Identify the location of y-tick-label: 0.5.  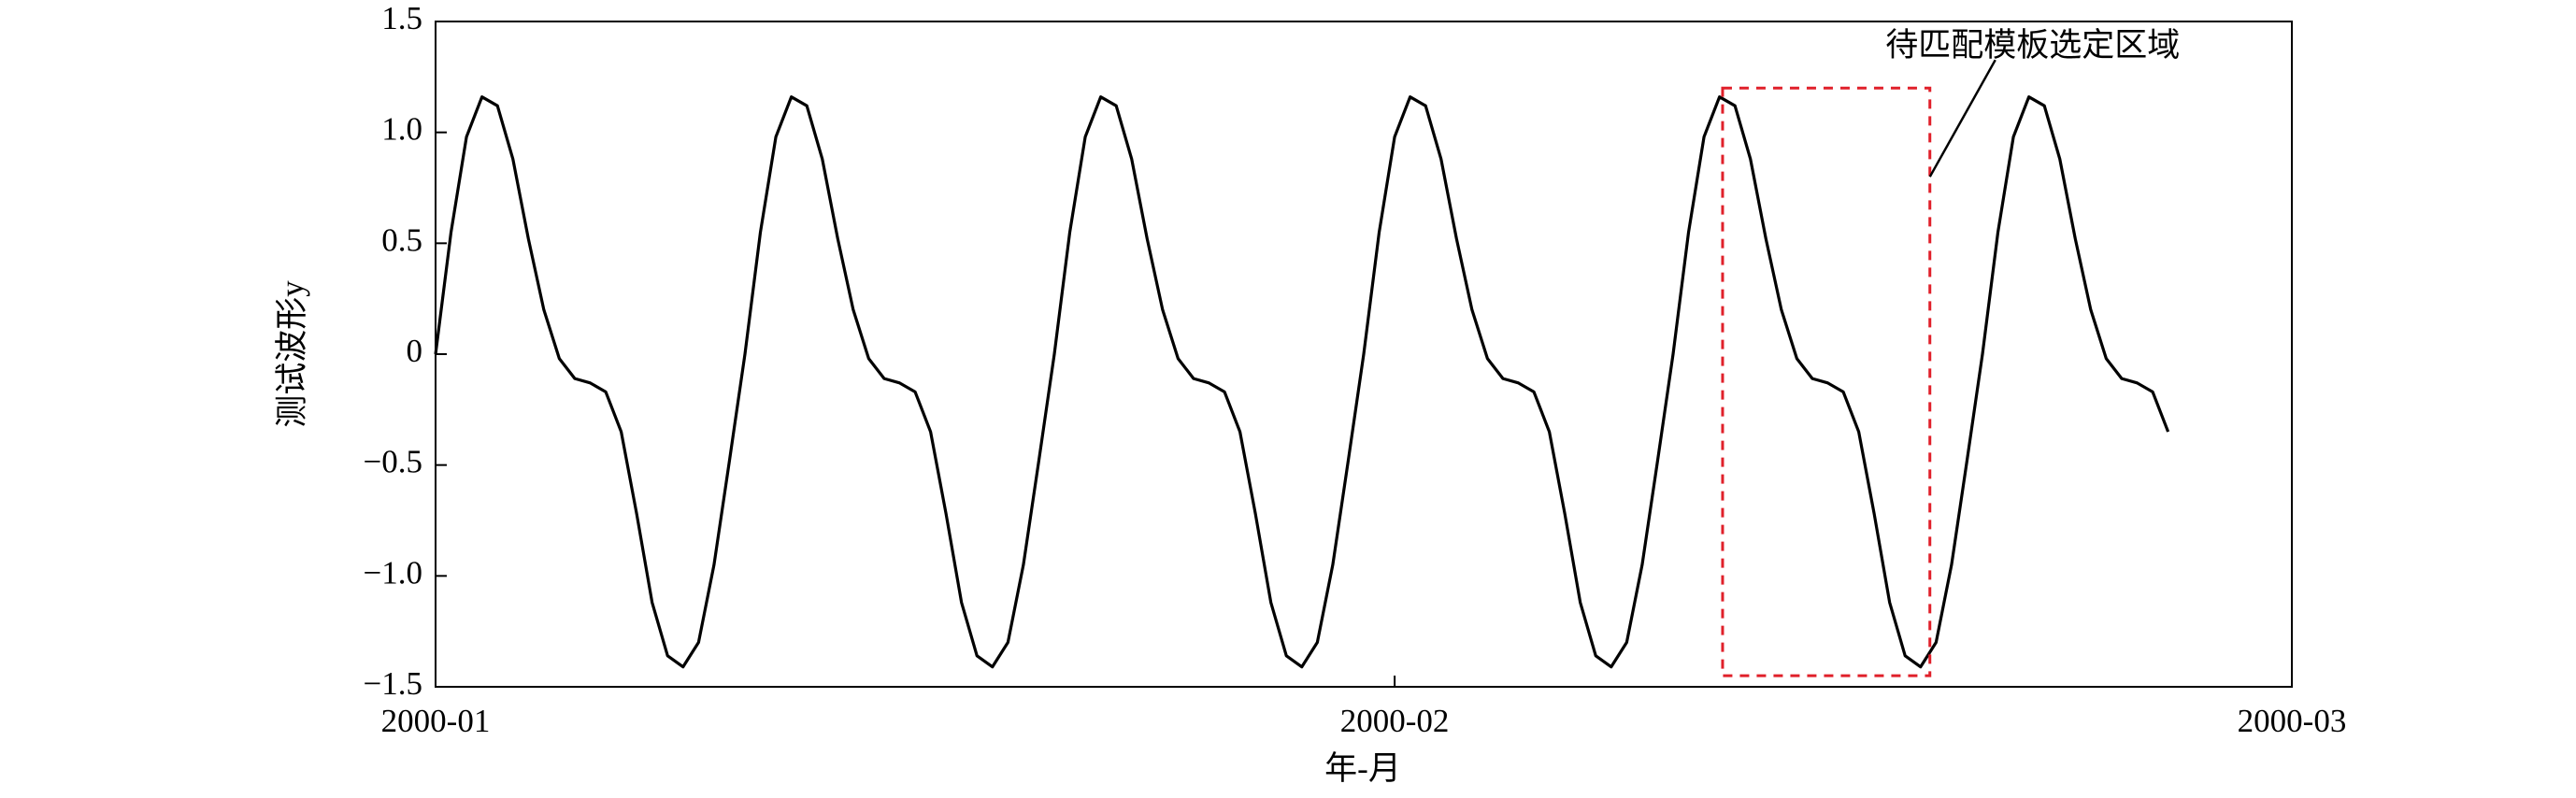
(401, 240).